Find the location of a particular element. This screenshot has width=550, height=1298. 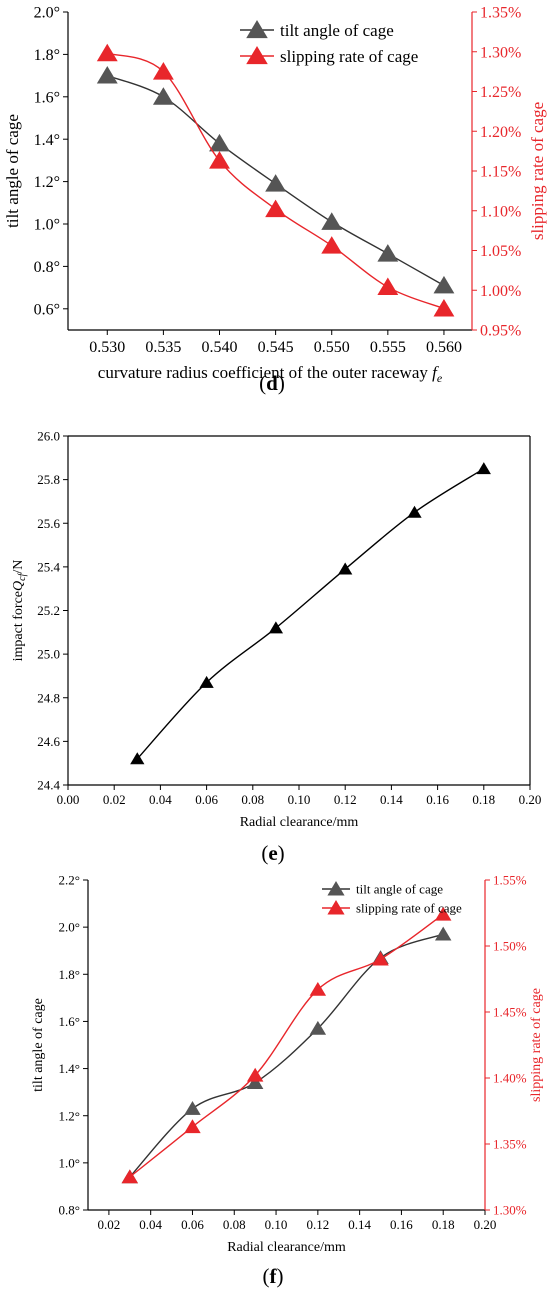

panel-caption-d: (d) is located at coordinates (272, 383).